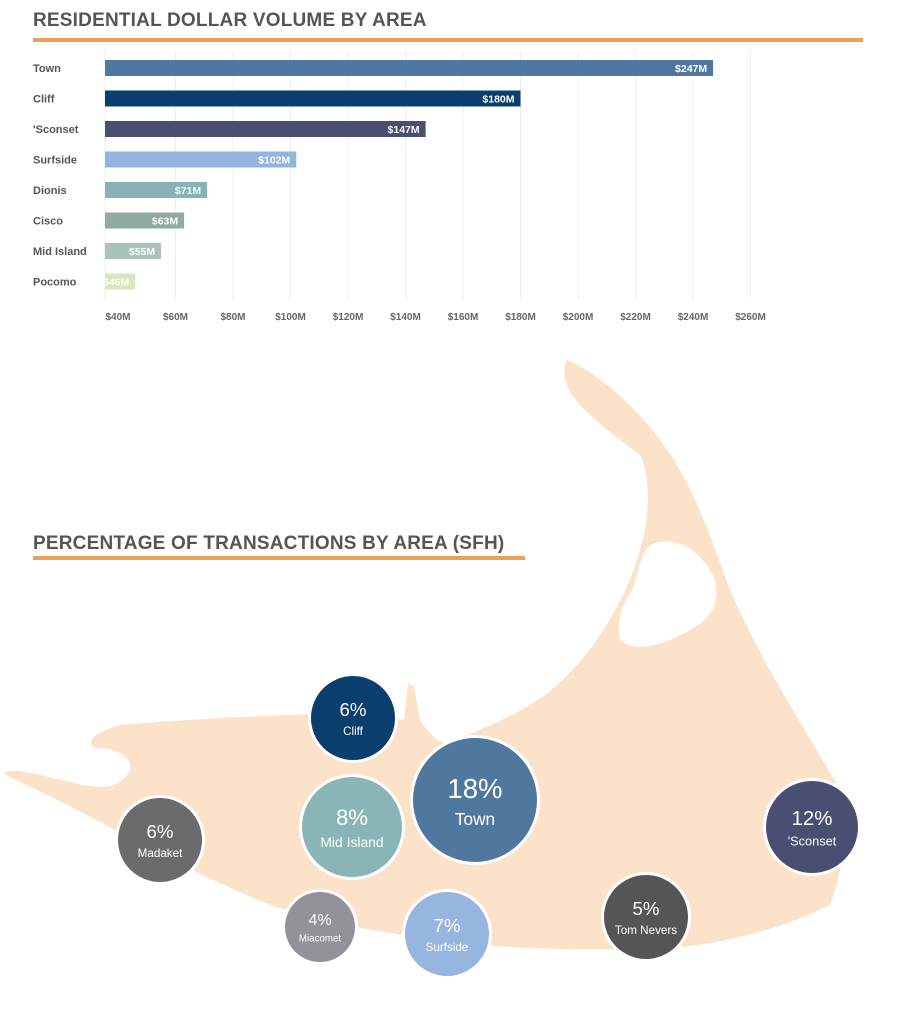 The width and height of the screenshot is (898, 1024). I want to click on bubble-value: 12%, so click(812, 818).